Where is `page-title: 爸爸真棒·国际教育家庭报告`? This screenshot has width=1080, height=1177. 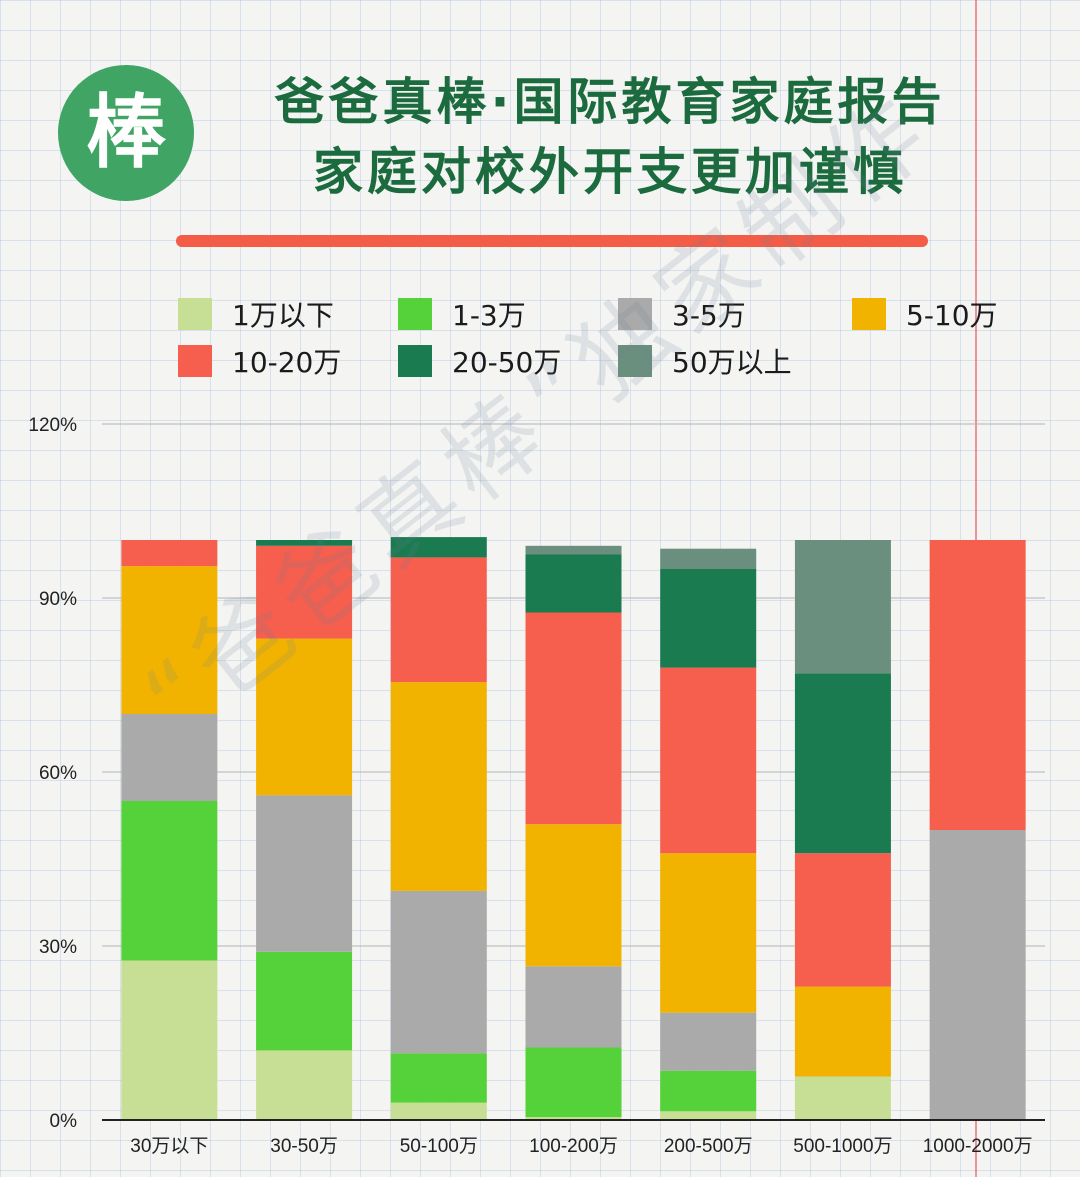 page-title: 爸爸真棒·国际教育家庭报告 is located at coordinates (610, 102).